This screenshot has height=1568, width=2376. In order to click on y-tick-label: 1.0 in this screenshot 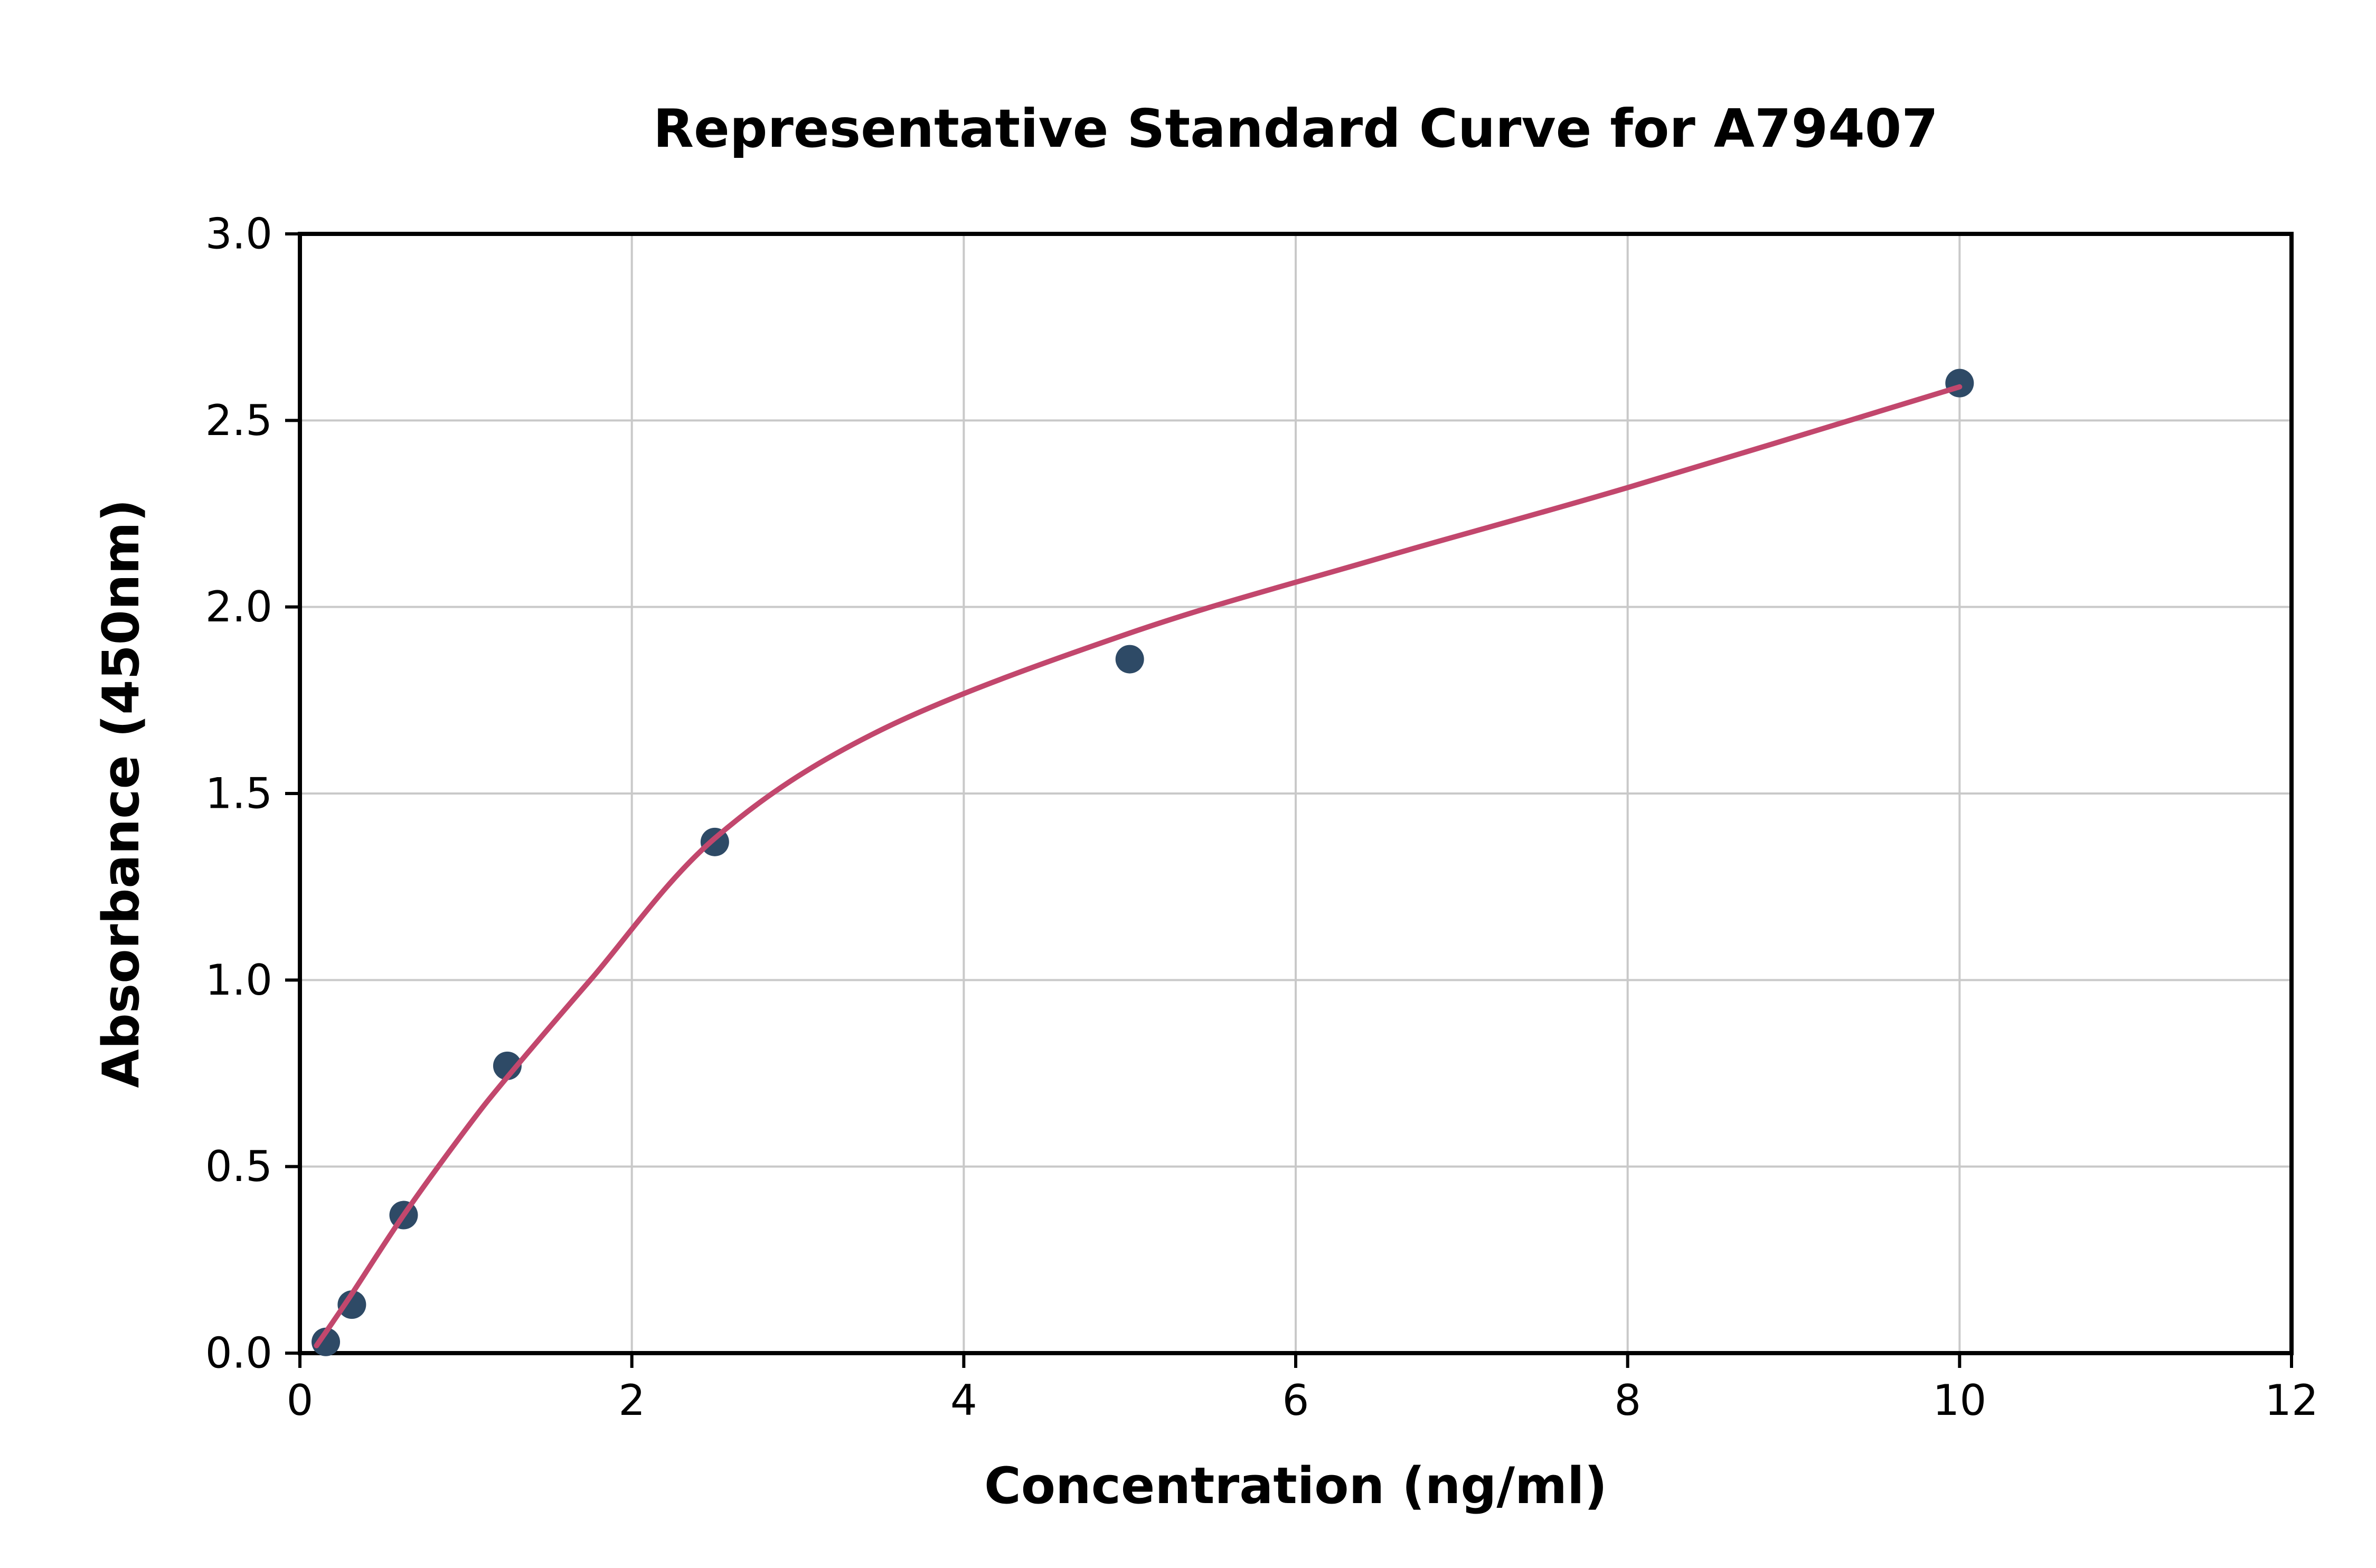, I will do `click(239, 980)`.